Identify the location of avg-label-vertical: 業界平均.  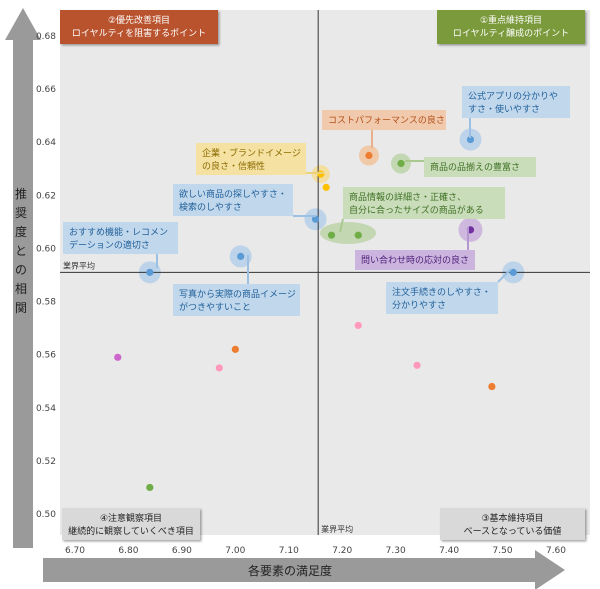
(337, 529).